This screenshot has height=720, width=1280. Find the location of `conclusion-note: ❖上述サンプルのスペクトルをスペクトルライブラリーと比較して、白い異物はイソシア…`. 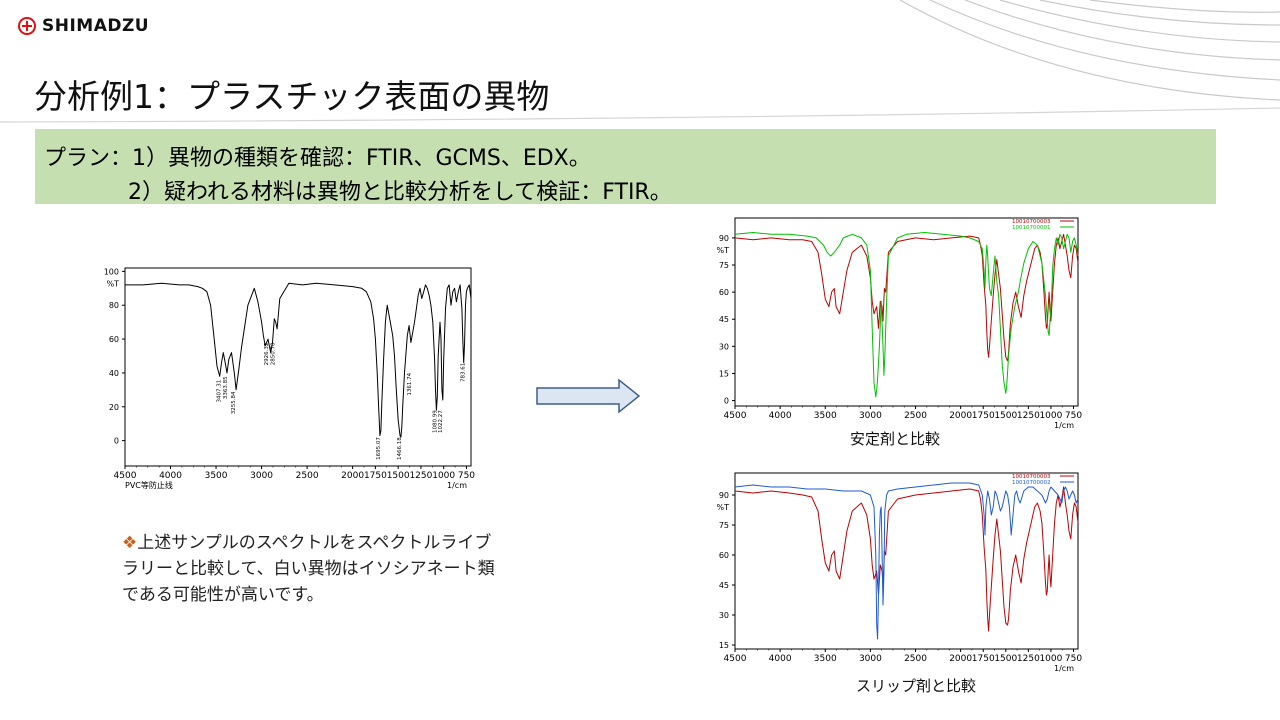

conclusion-note: ❖上述サンプルのスペクトルをスペクトルライブラリーと比較して、白い異物はイソシア… is located at coordinates (312, 569).